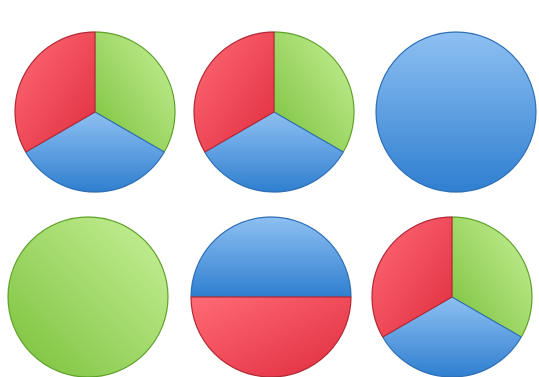  What do you see at coordinates (271, 336) in the screenshot?
I see `pie-5-slice-red` at bounding box center [271, 336].